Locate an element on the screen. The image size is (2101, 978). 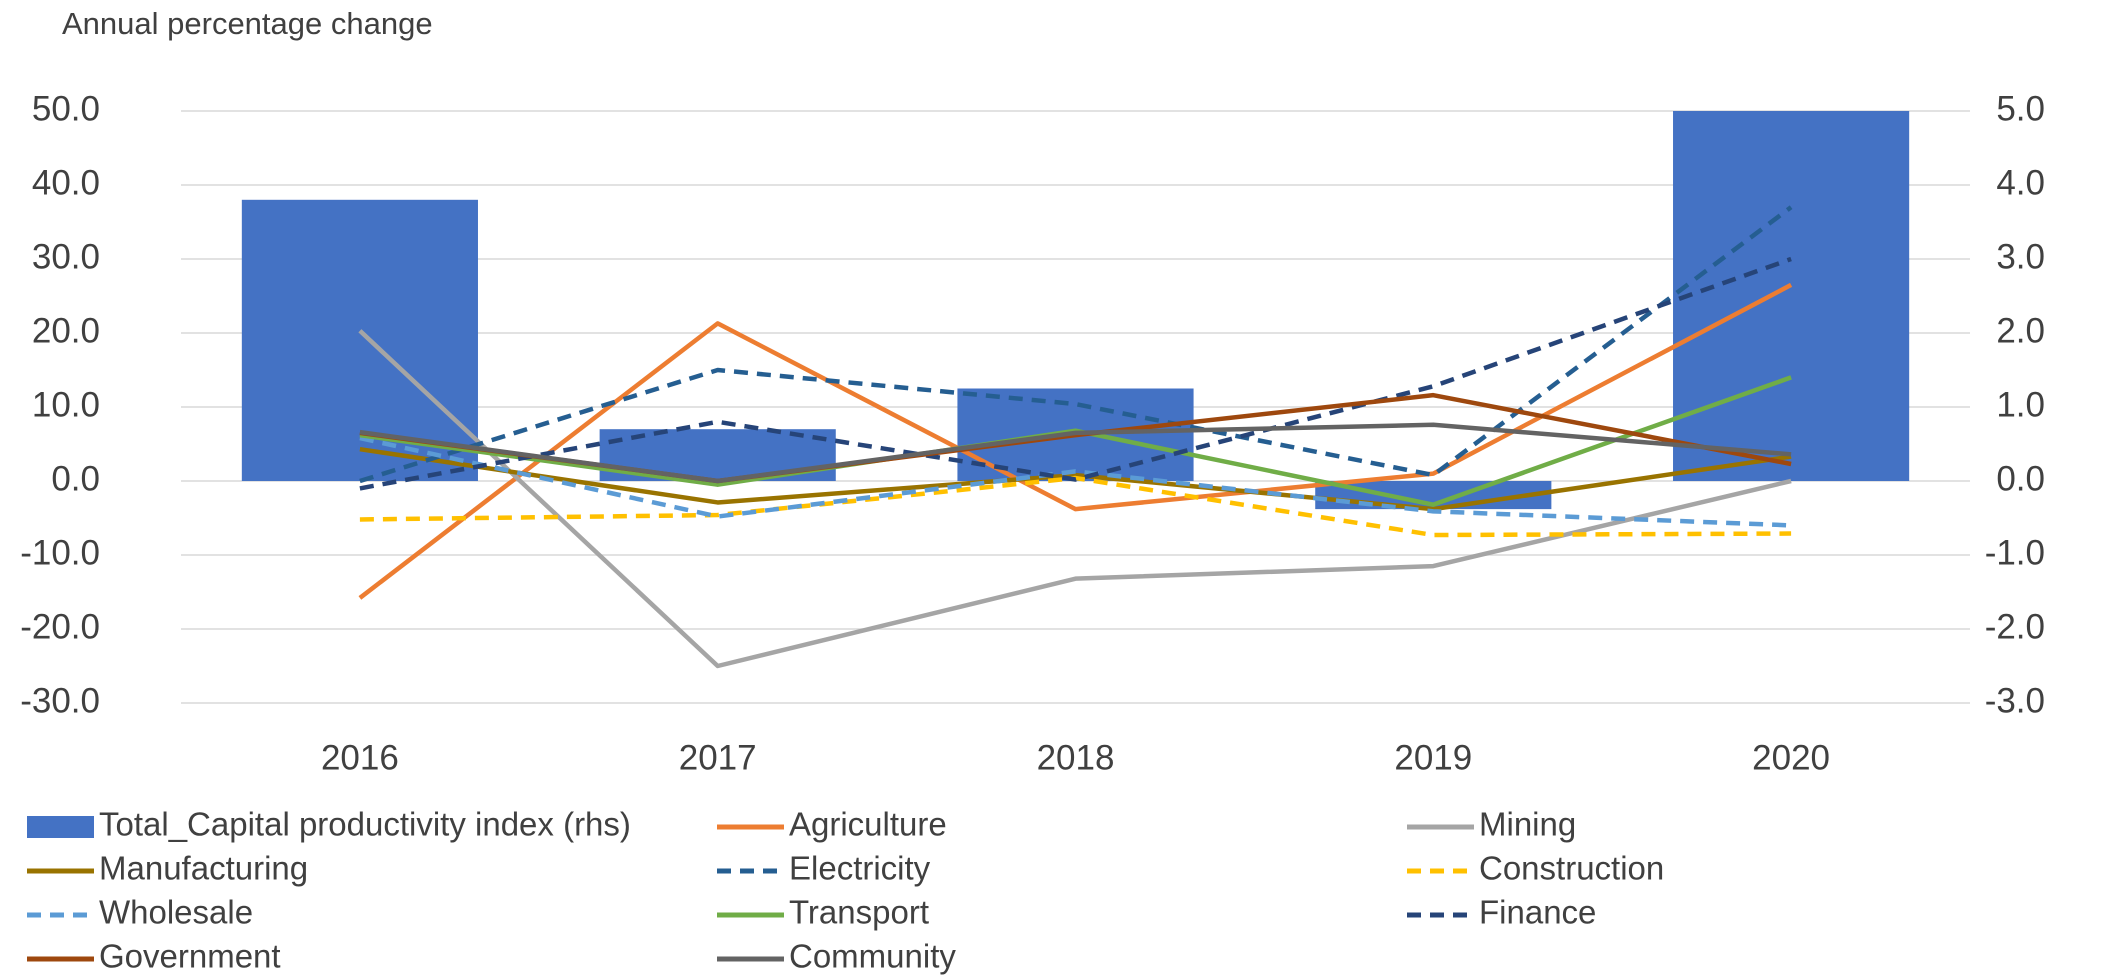
y2-tick-label: 4.0 is located at coordinates (2020, 182).